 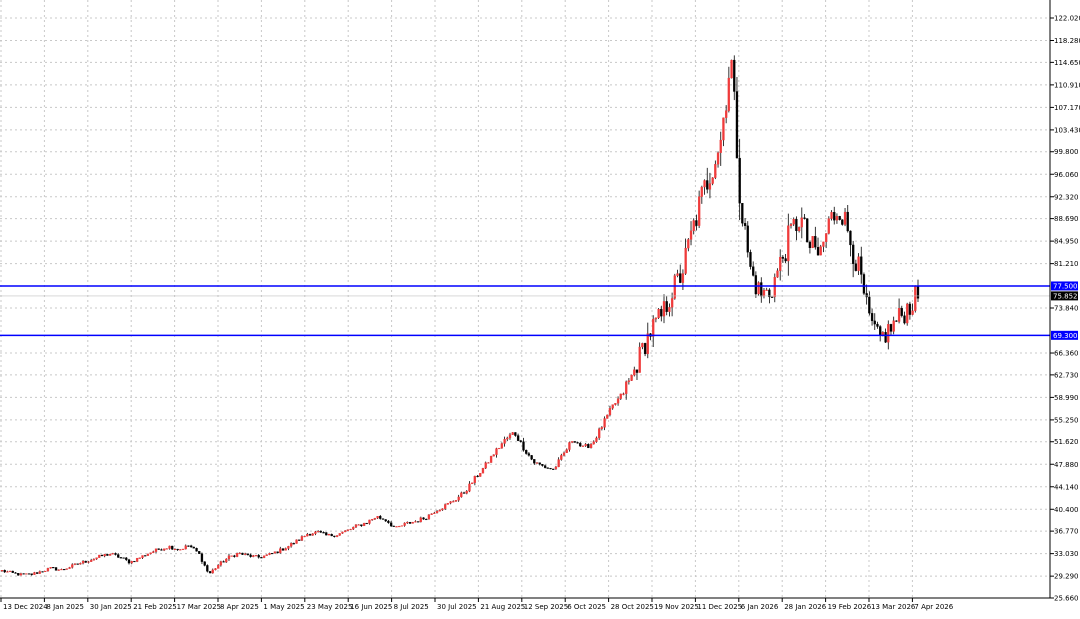 I want to click on x-tick-label: 8 Jul 2025, so click(x=411, y=607).